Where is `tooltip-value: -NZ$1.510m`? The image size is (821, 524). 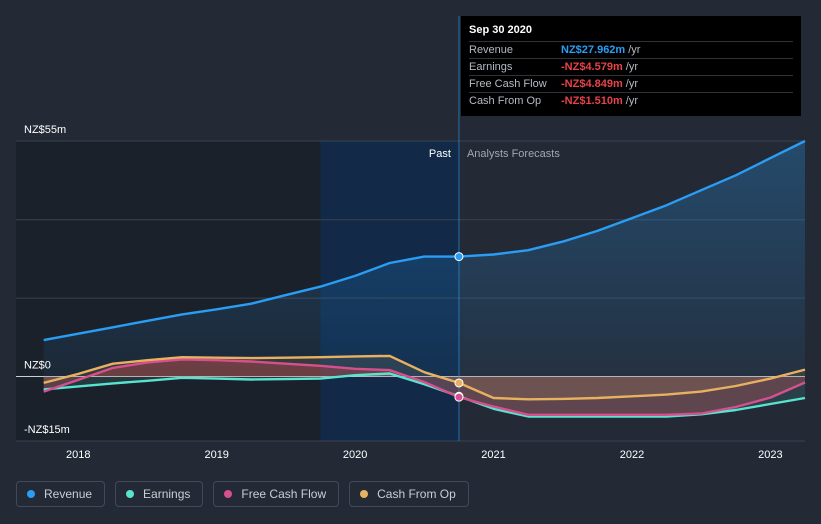
tooltip-value: -NZ$1.510m is located at coordinates (592, 101).